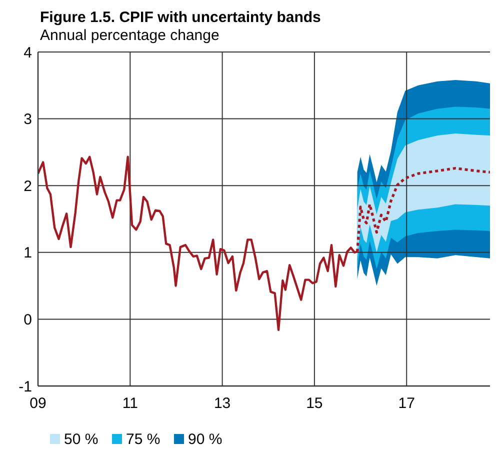  What do you see at coordinates (28, 186) in the screenshot?
I see `y-tick-label: 2` at bounding box center [28, 186].